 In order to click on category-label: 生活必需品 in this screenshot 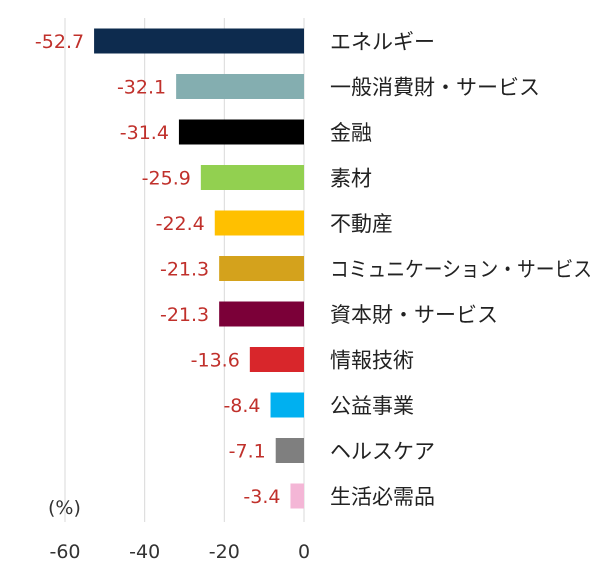, I will do `click(382, 497)`.